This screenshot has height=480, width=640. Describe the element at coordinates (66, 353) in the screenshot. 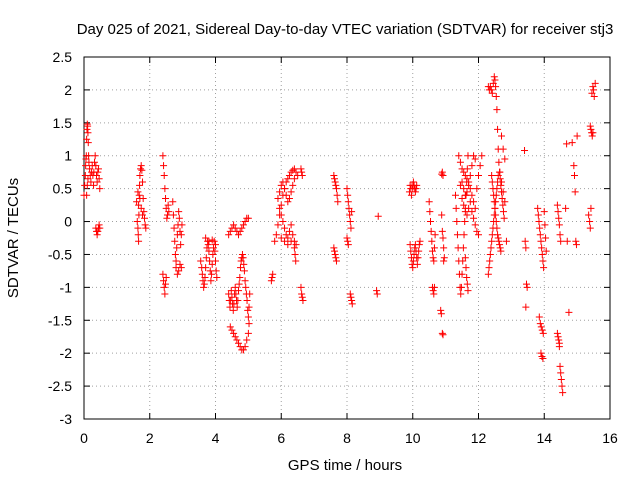

I see `y-tick-label: -2` at that location.